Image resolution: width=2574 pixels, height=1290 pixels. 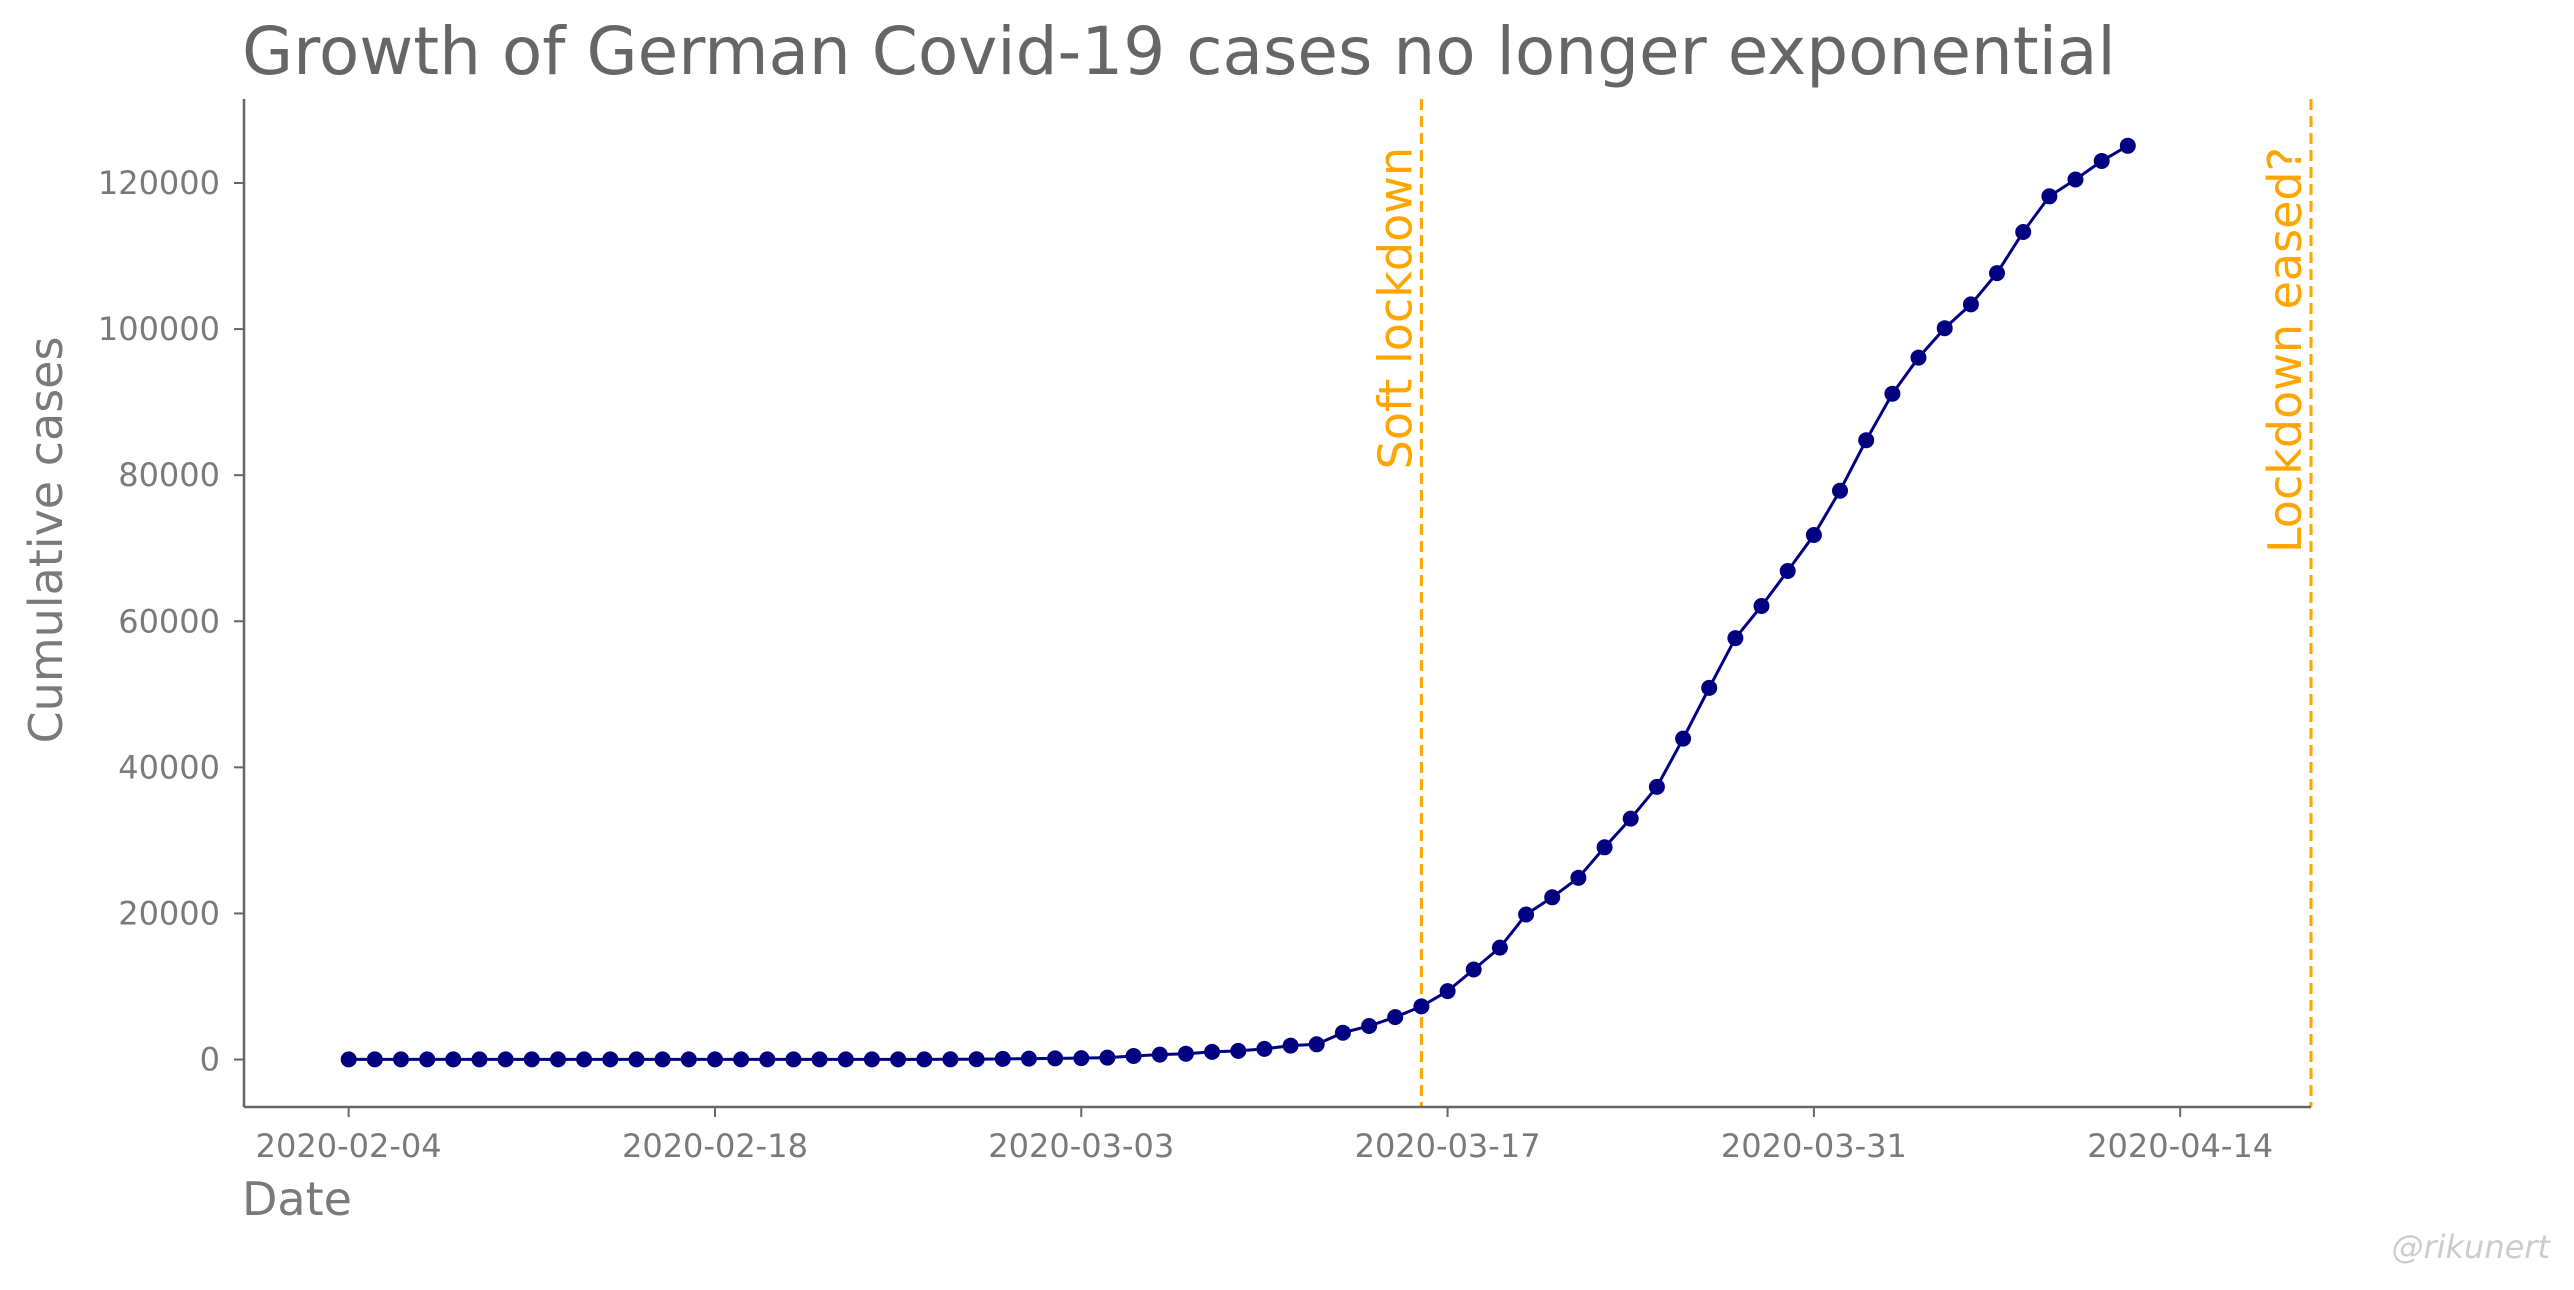 What do you see at coordinates (210, 1060) in the screenshot?
I see `y-tick-label: 0` at bounding box center [210, 1060].